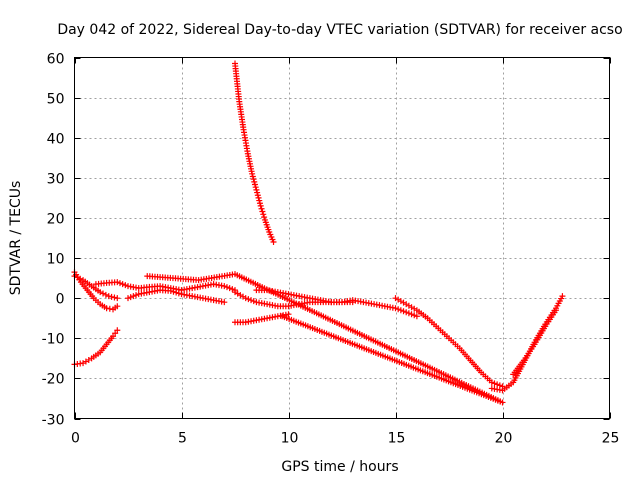  I want to click on y-tick-label: 60, so click(56, 60).